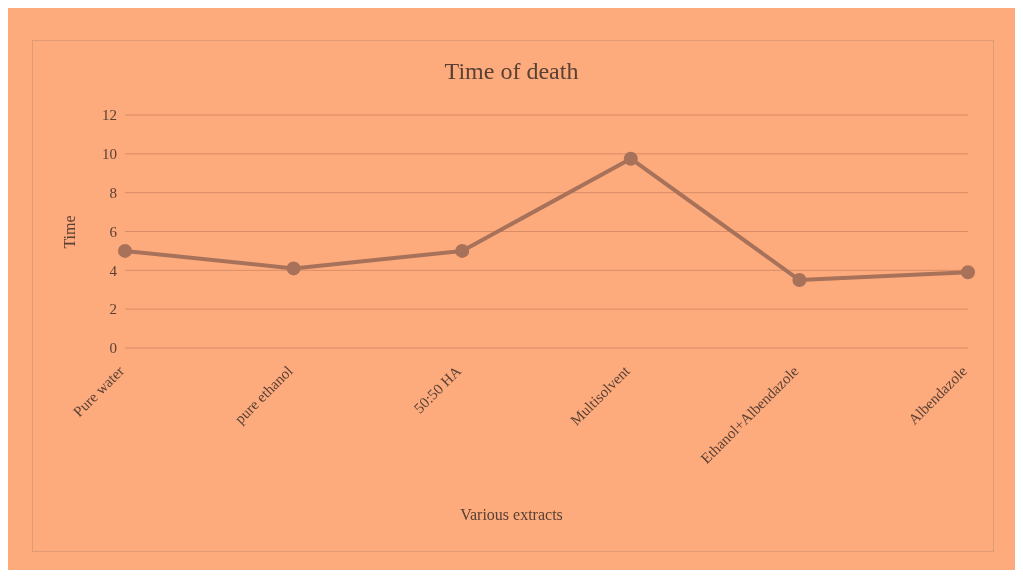  Describe the element at coordinates (511, 71) in the screenshot. I see `chart-title: Time of death` at that location.